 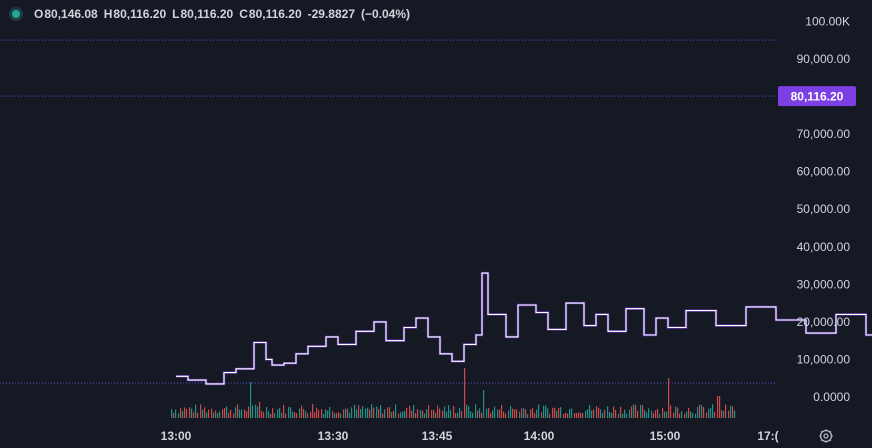 What do you see at coordinates (108, 14) in the screenshot?
I see `high-key: H` at bounding box center [108, 14].